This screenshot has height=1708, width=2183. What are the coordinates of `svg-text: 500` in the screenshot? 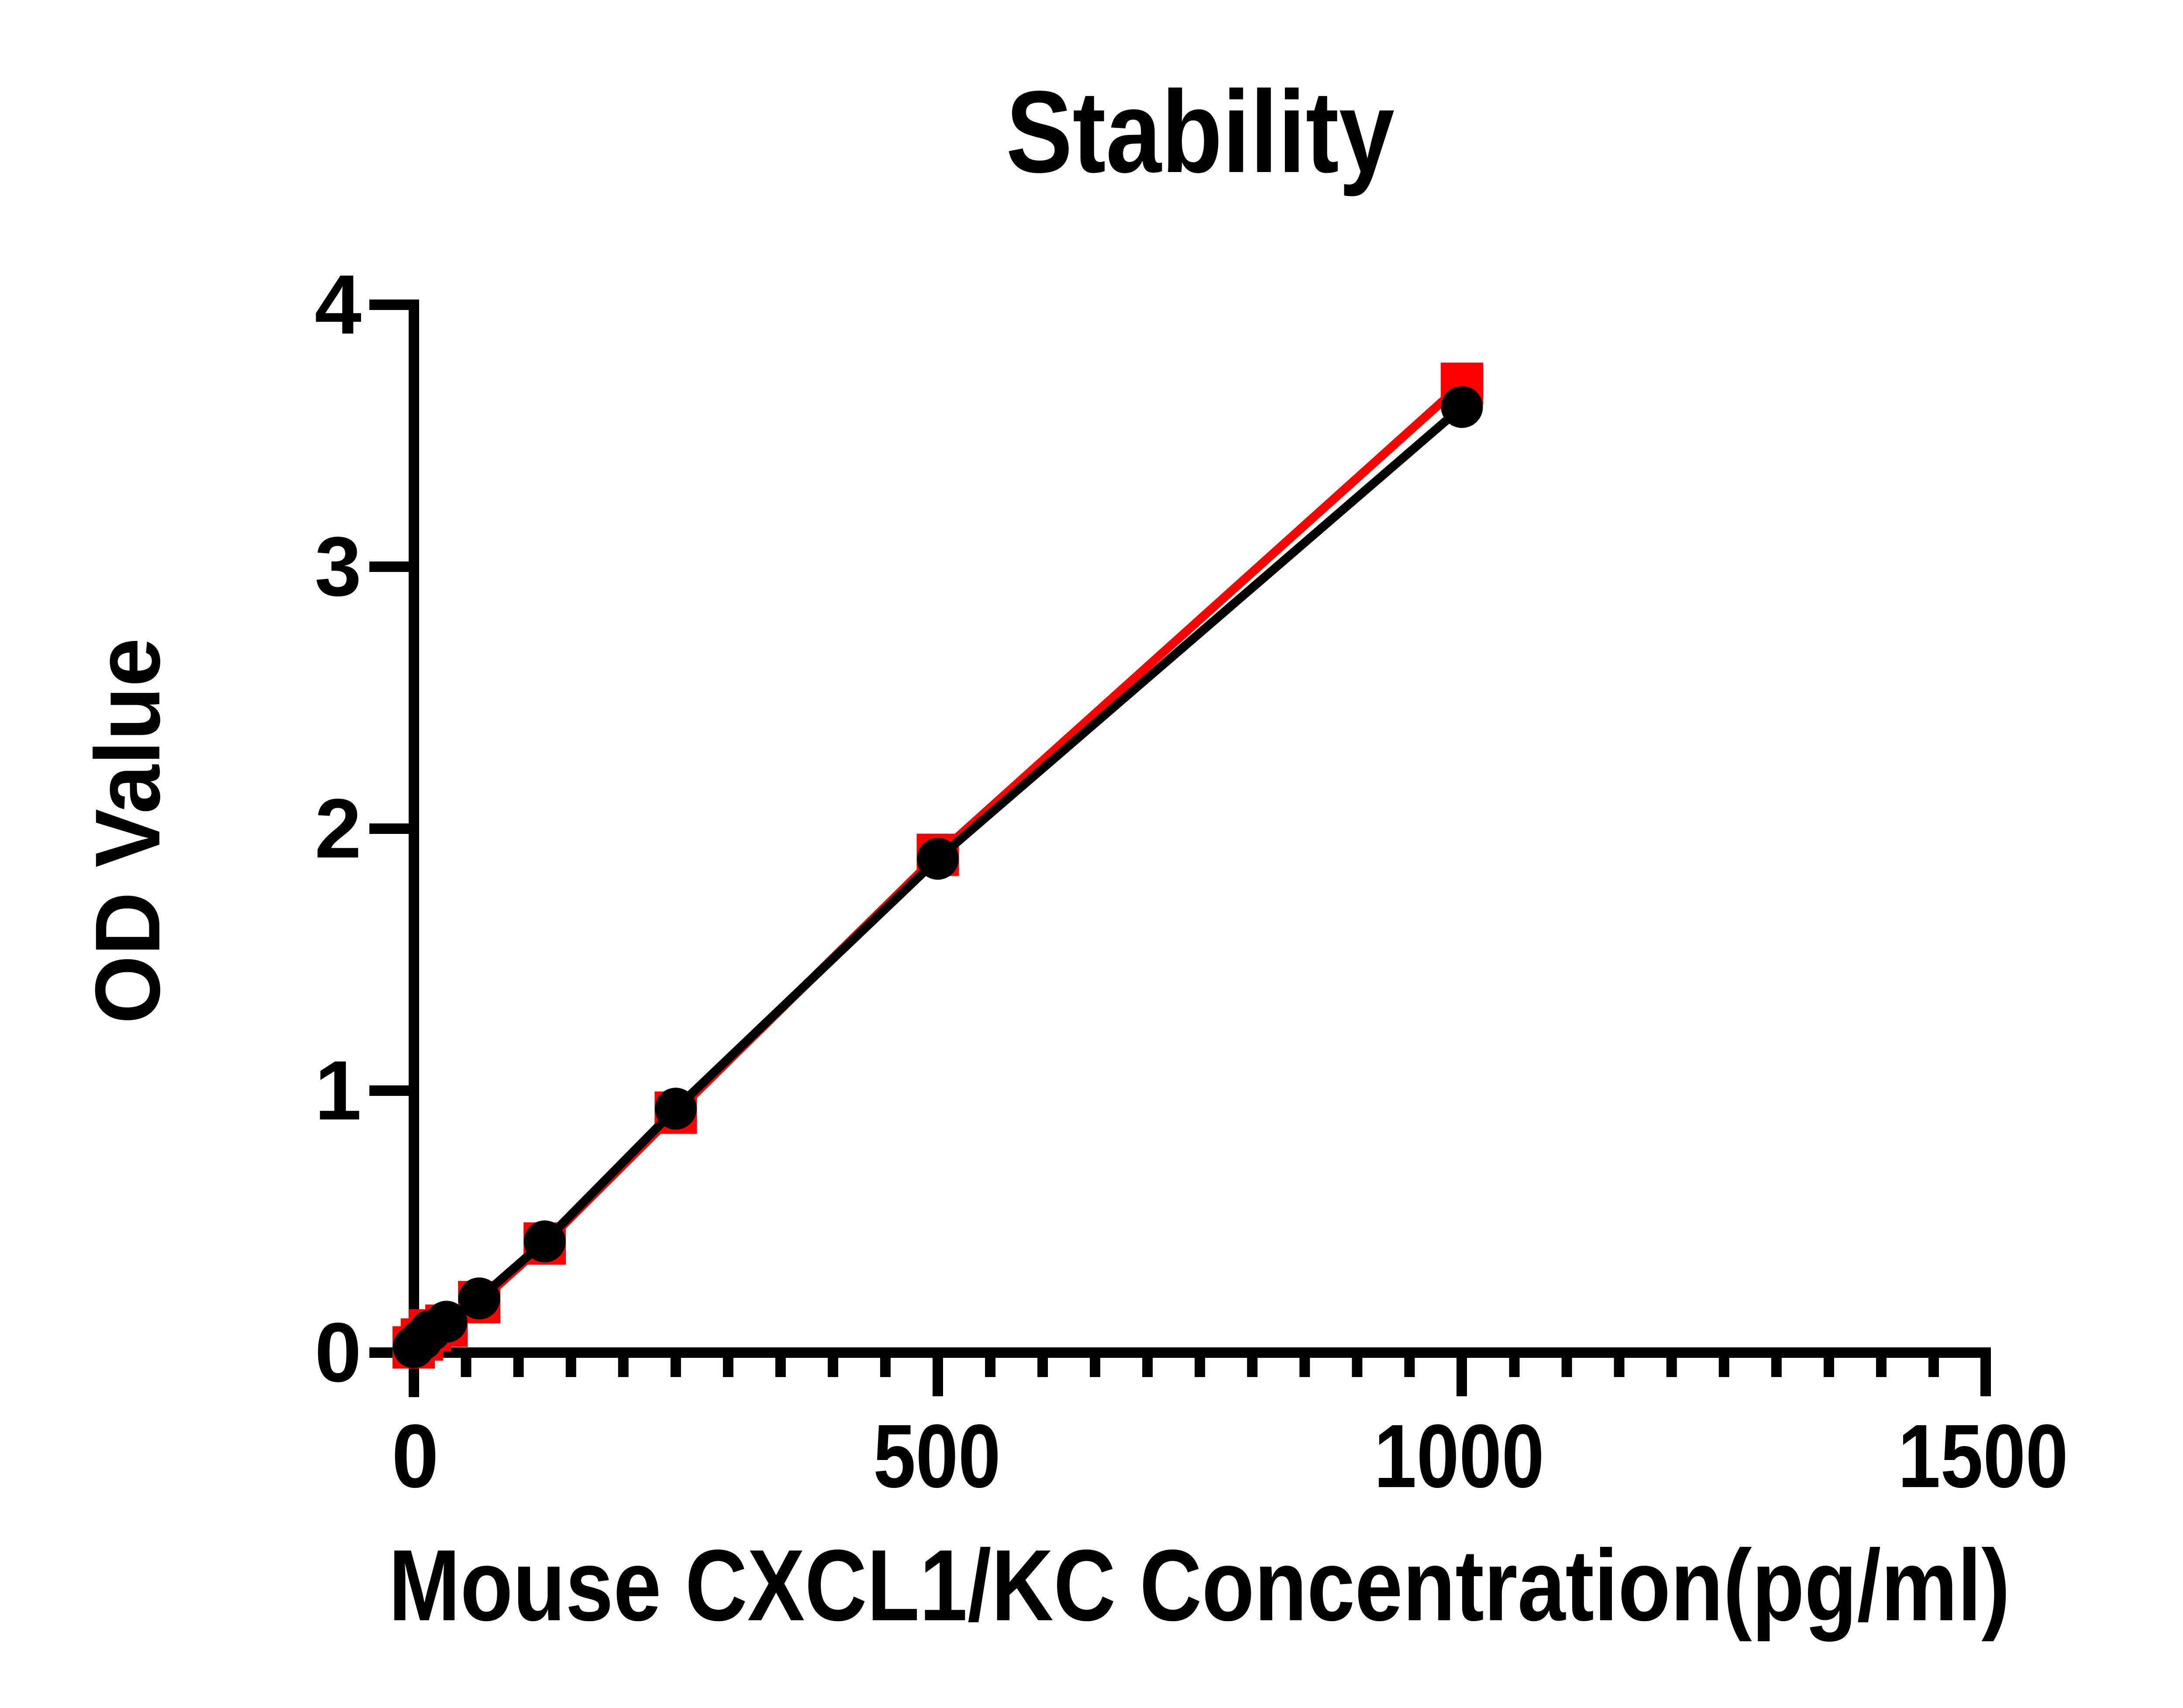 It's located at (937, 1456).